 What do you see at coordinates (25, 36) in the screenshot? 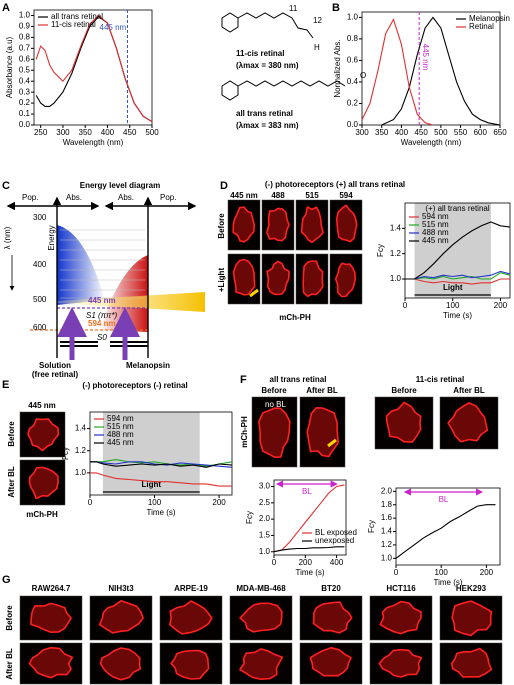
I see `y-tick-label: 0.8` at bounding box center [25, 36].